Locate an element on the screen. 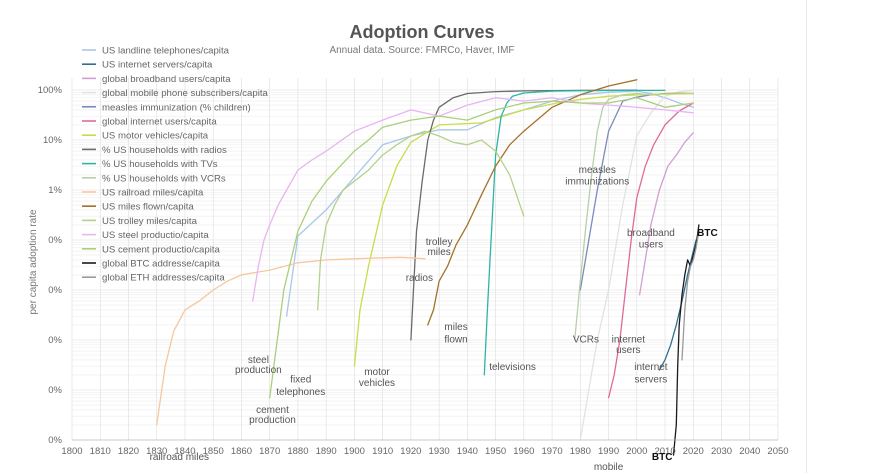  x-tick-label: 2010 is located at coordinates (664, 451).